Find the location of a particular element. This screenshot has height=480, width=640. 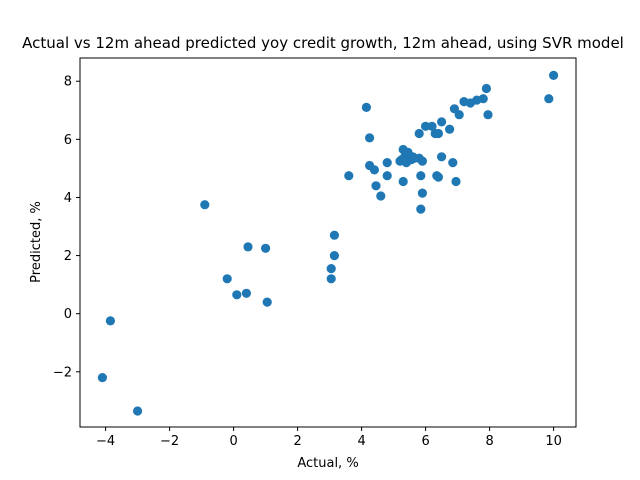

y-axis: −2 0 2 4 6 8 is located at coordinates (66, 227).